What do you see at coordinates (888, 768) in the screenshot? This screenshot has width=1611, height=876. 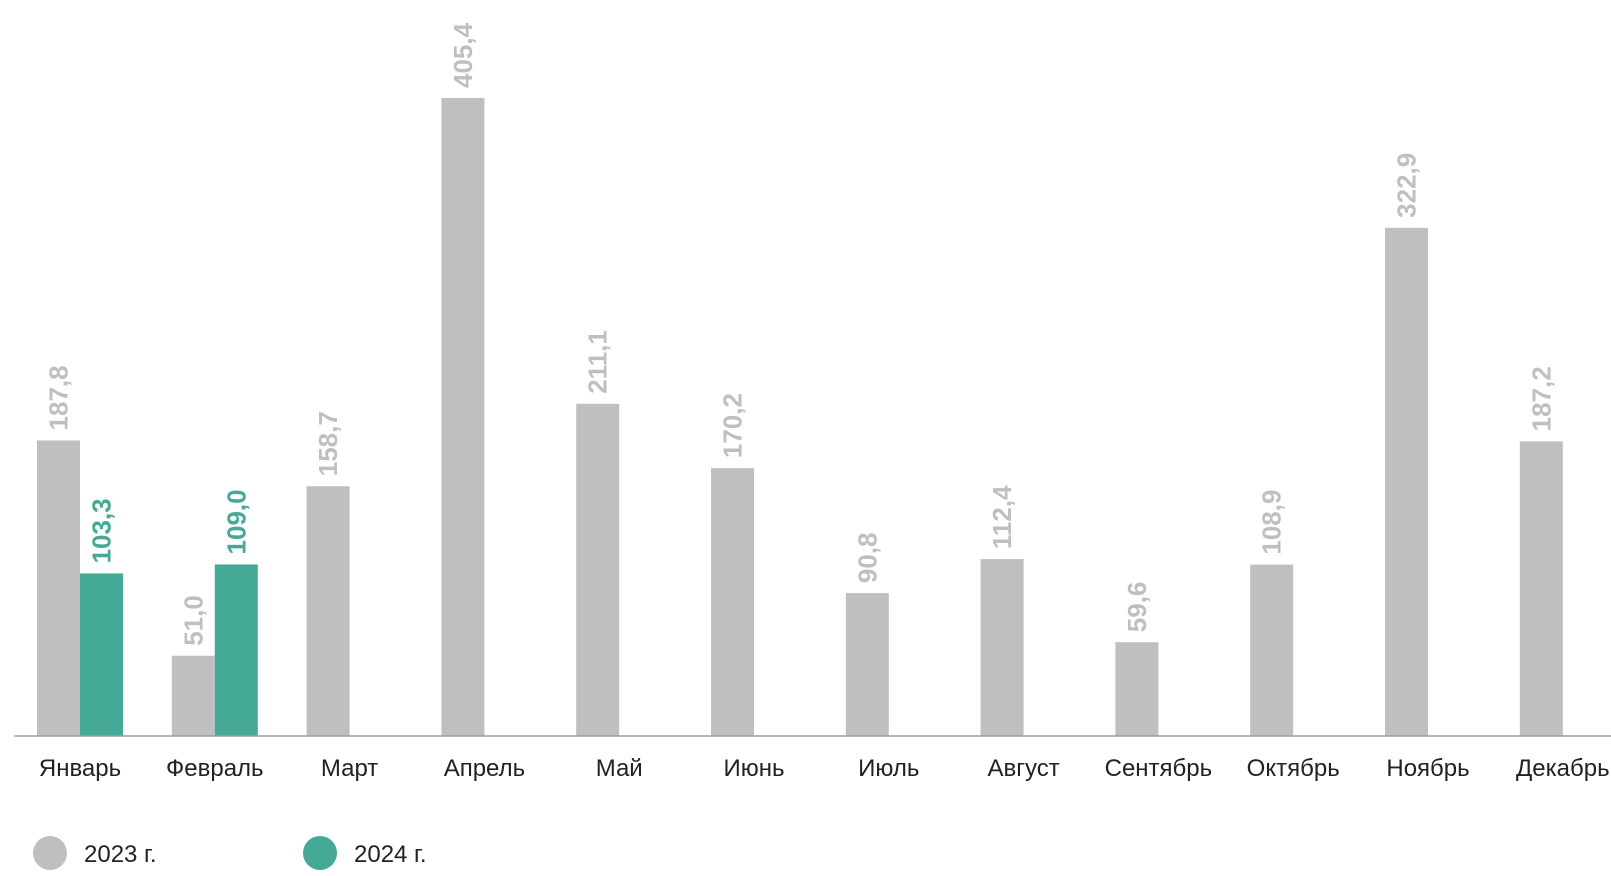 I see `x-tick-label-7: Июль` at bounding box center [888, 768].